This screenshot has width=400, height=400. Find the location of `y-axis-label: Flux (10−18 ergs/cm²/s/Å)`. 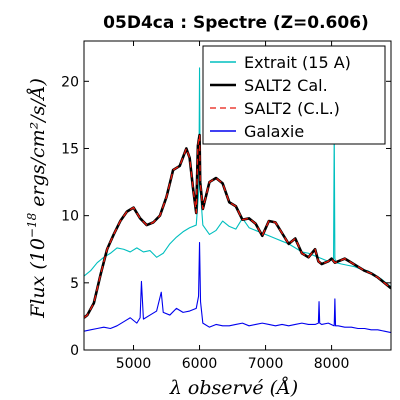

y-axis-label: Flux (10−18 ergs/cm²/s/Å) is located at coordinates (37, 198).